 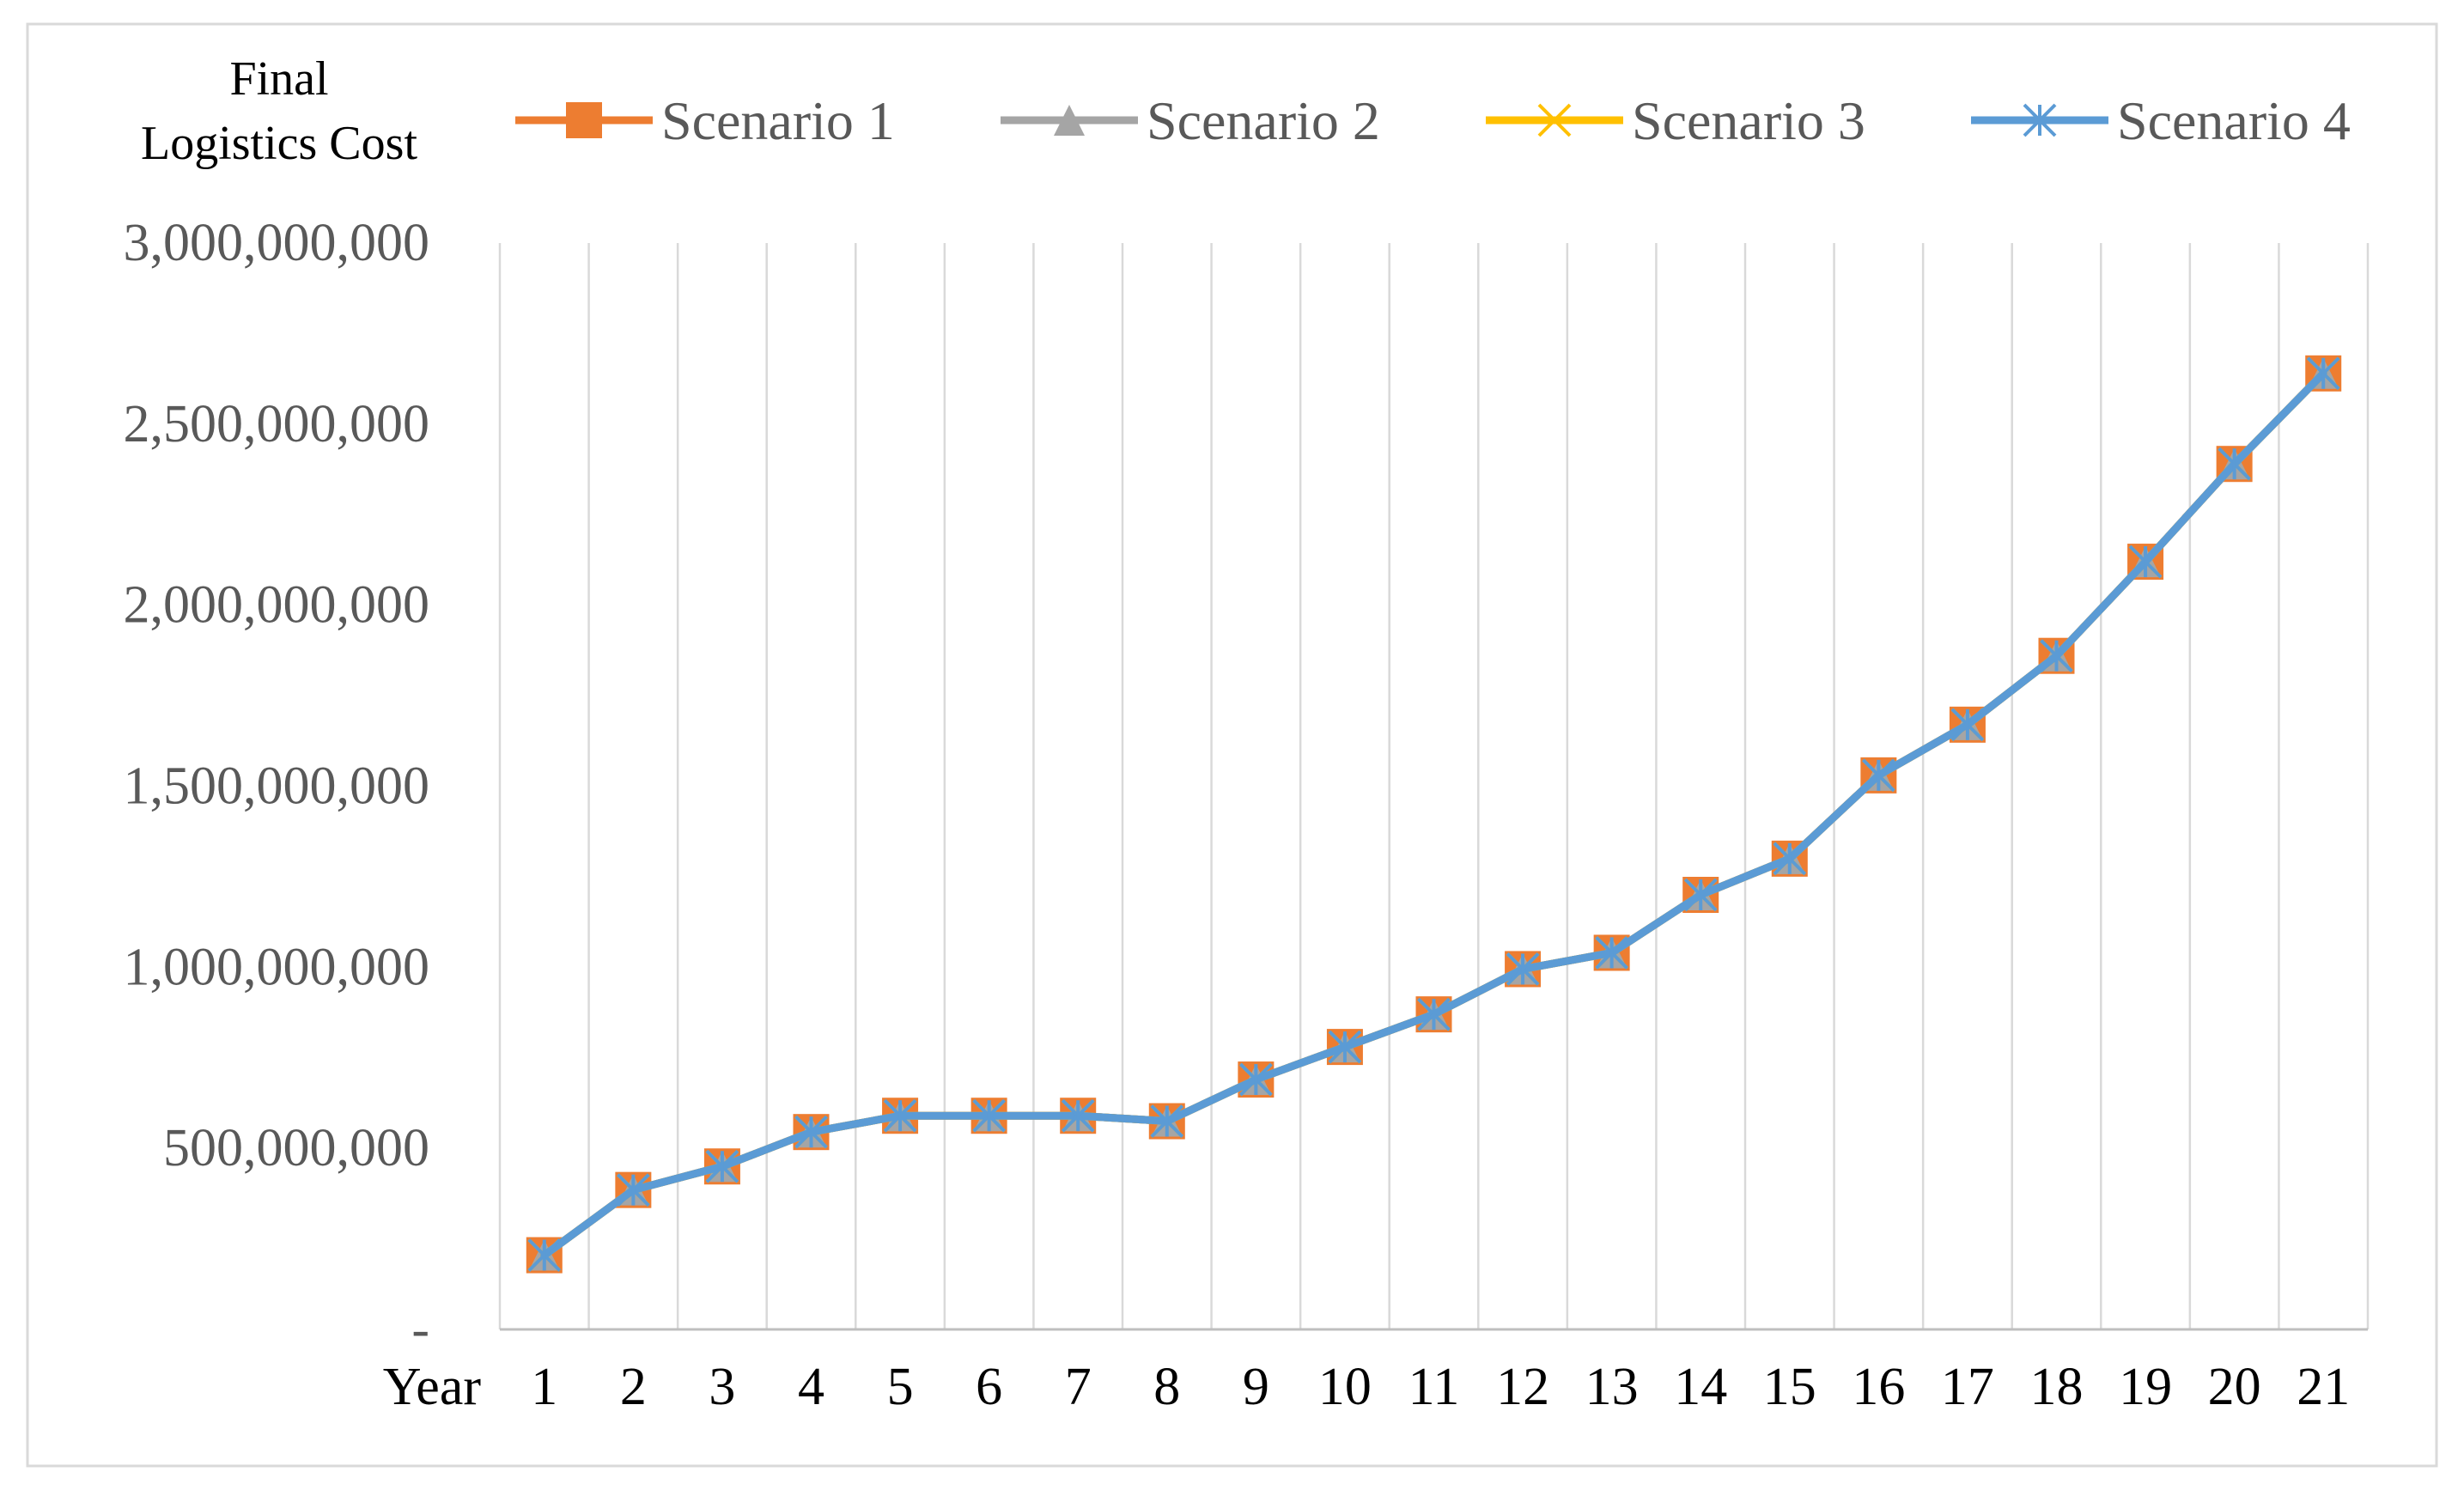 I want to click on x-axis-ticks: 1 2 3 4 5 6 7 8 9 10 11 12 13 14 15 16 17 18 19 20 21, so click(x=1440, y=1387).